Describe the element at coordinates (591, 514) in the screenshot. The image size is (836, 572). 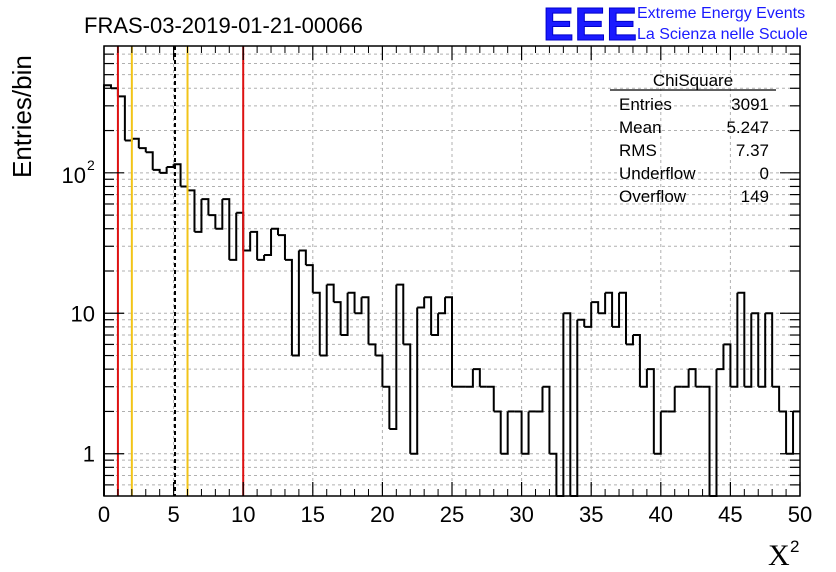
I see `x-tick-label: 35` at that location.